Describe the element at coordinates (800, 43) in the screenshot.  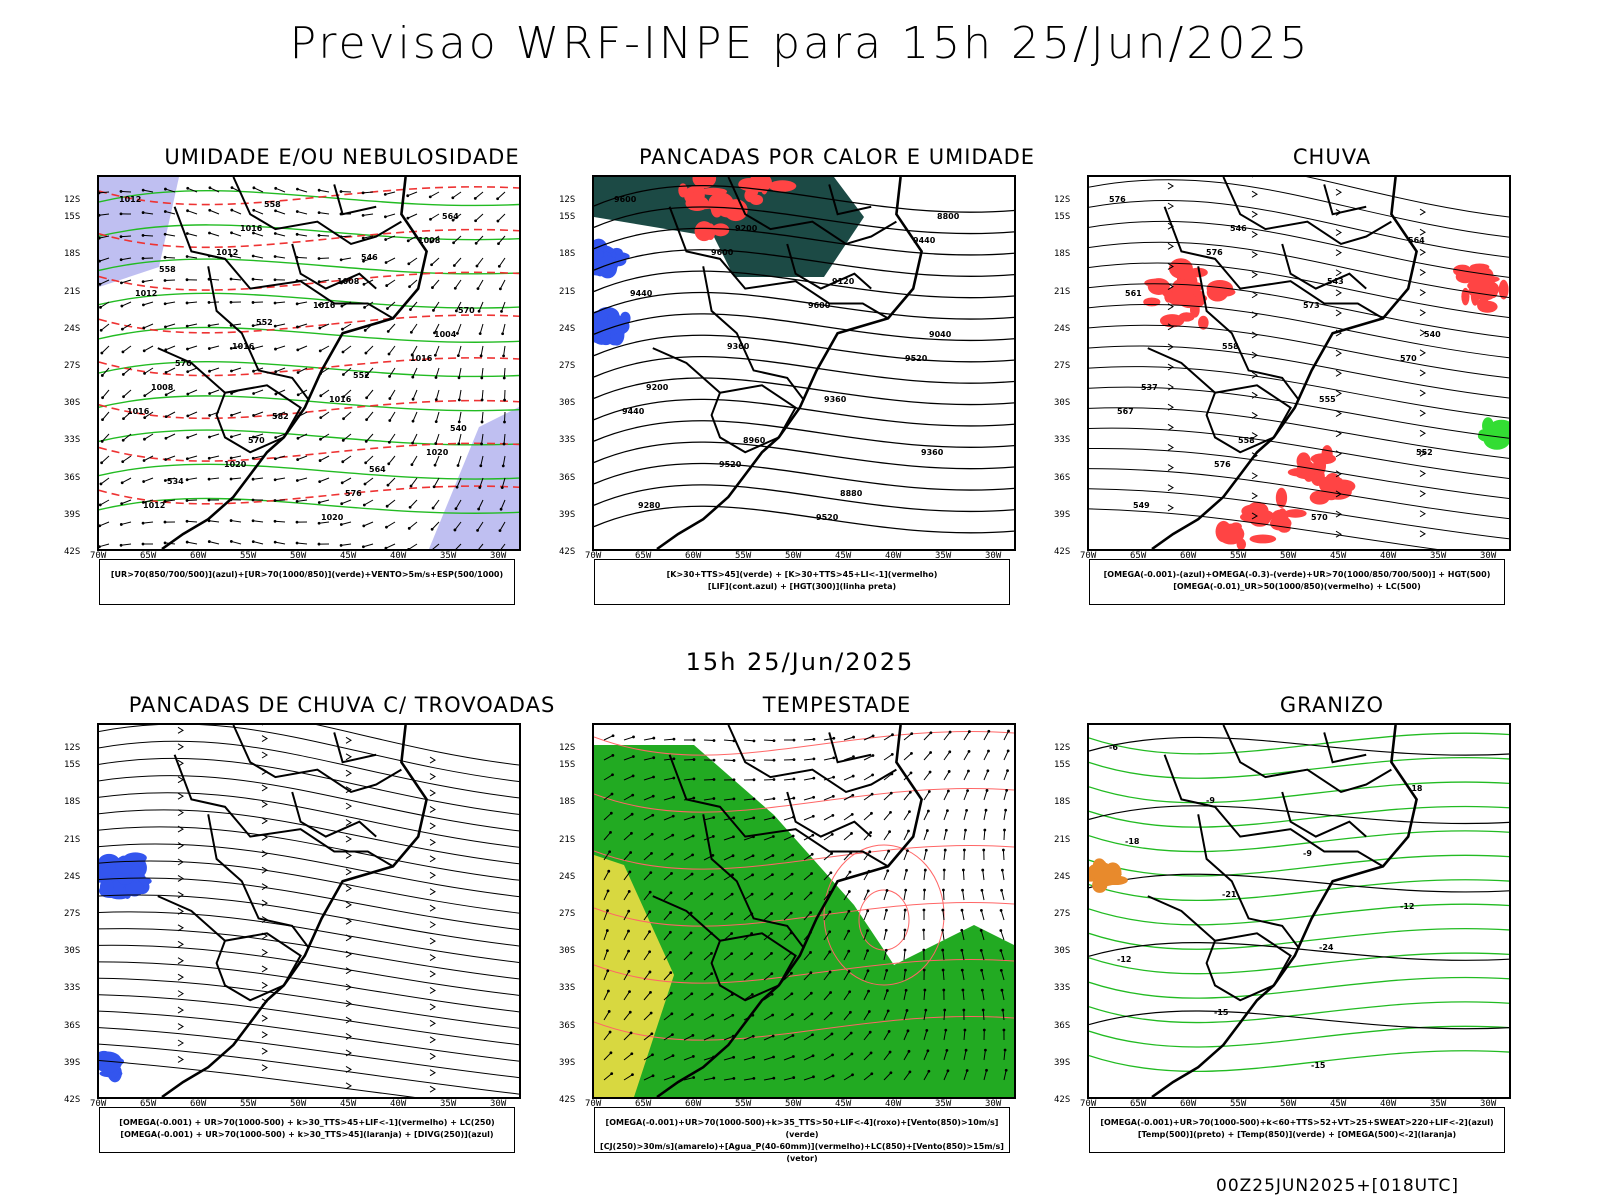
I see `main-title: Previsao WRF-INPE para 15h 25/Jun/2025` at that location.